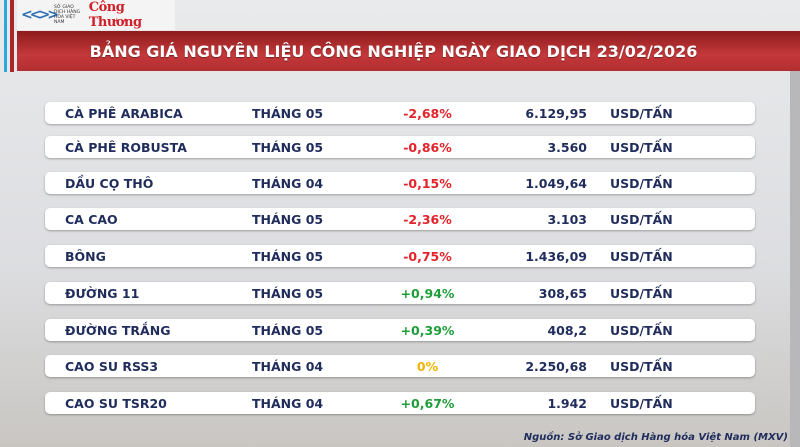 Image resolution: width=800 pixels, height=447 pixels. What do you see at coordinates (427, 330) in the screenshot?
I see `change-percent: +0,39%` at bounding box center [427, 330].